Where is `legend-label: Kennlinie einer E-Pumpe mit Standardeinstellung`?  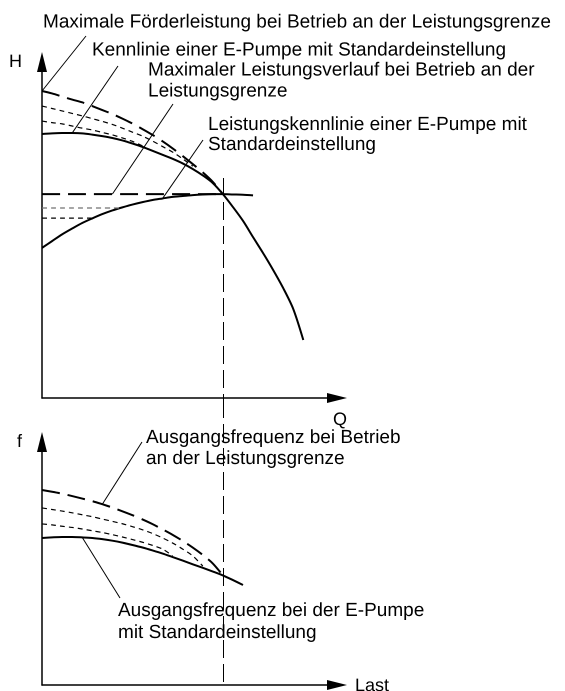
legend-label: Kennlinie einer E-Pumpe mit Standardeinstellung is located at coordinates (299, 50).